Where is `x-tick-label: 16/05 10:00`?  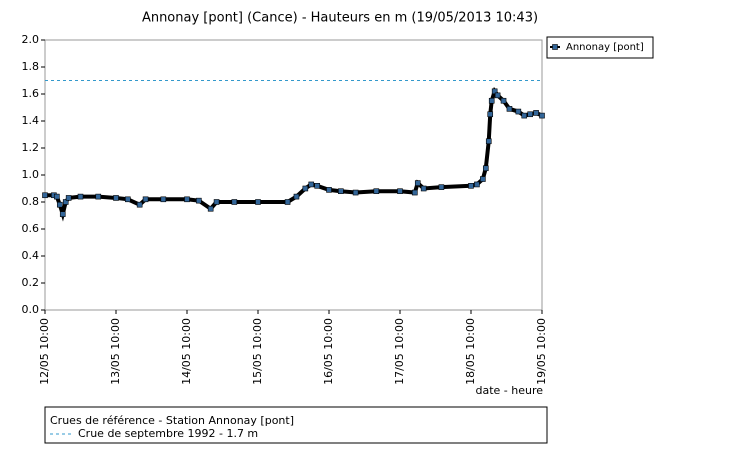 x-tick-label: 16/05 10:00 is located at coordinates (328, 351).